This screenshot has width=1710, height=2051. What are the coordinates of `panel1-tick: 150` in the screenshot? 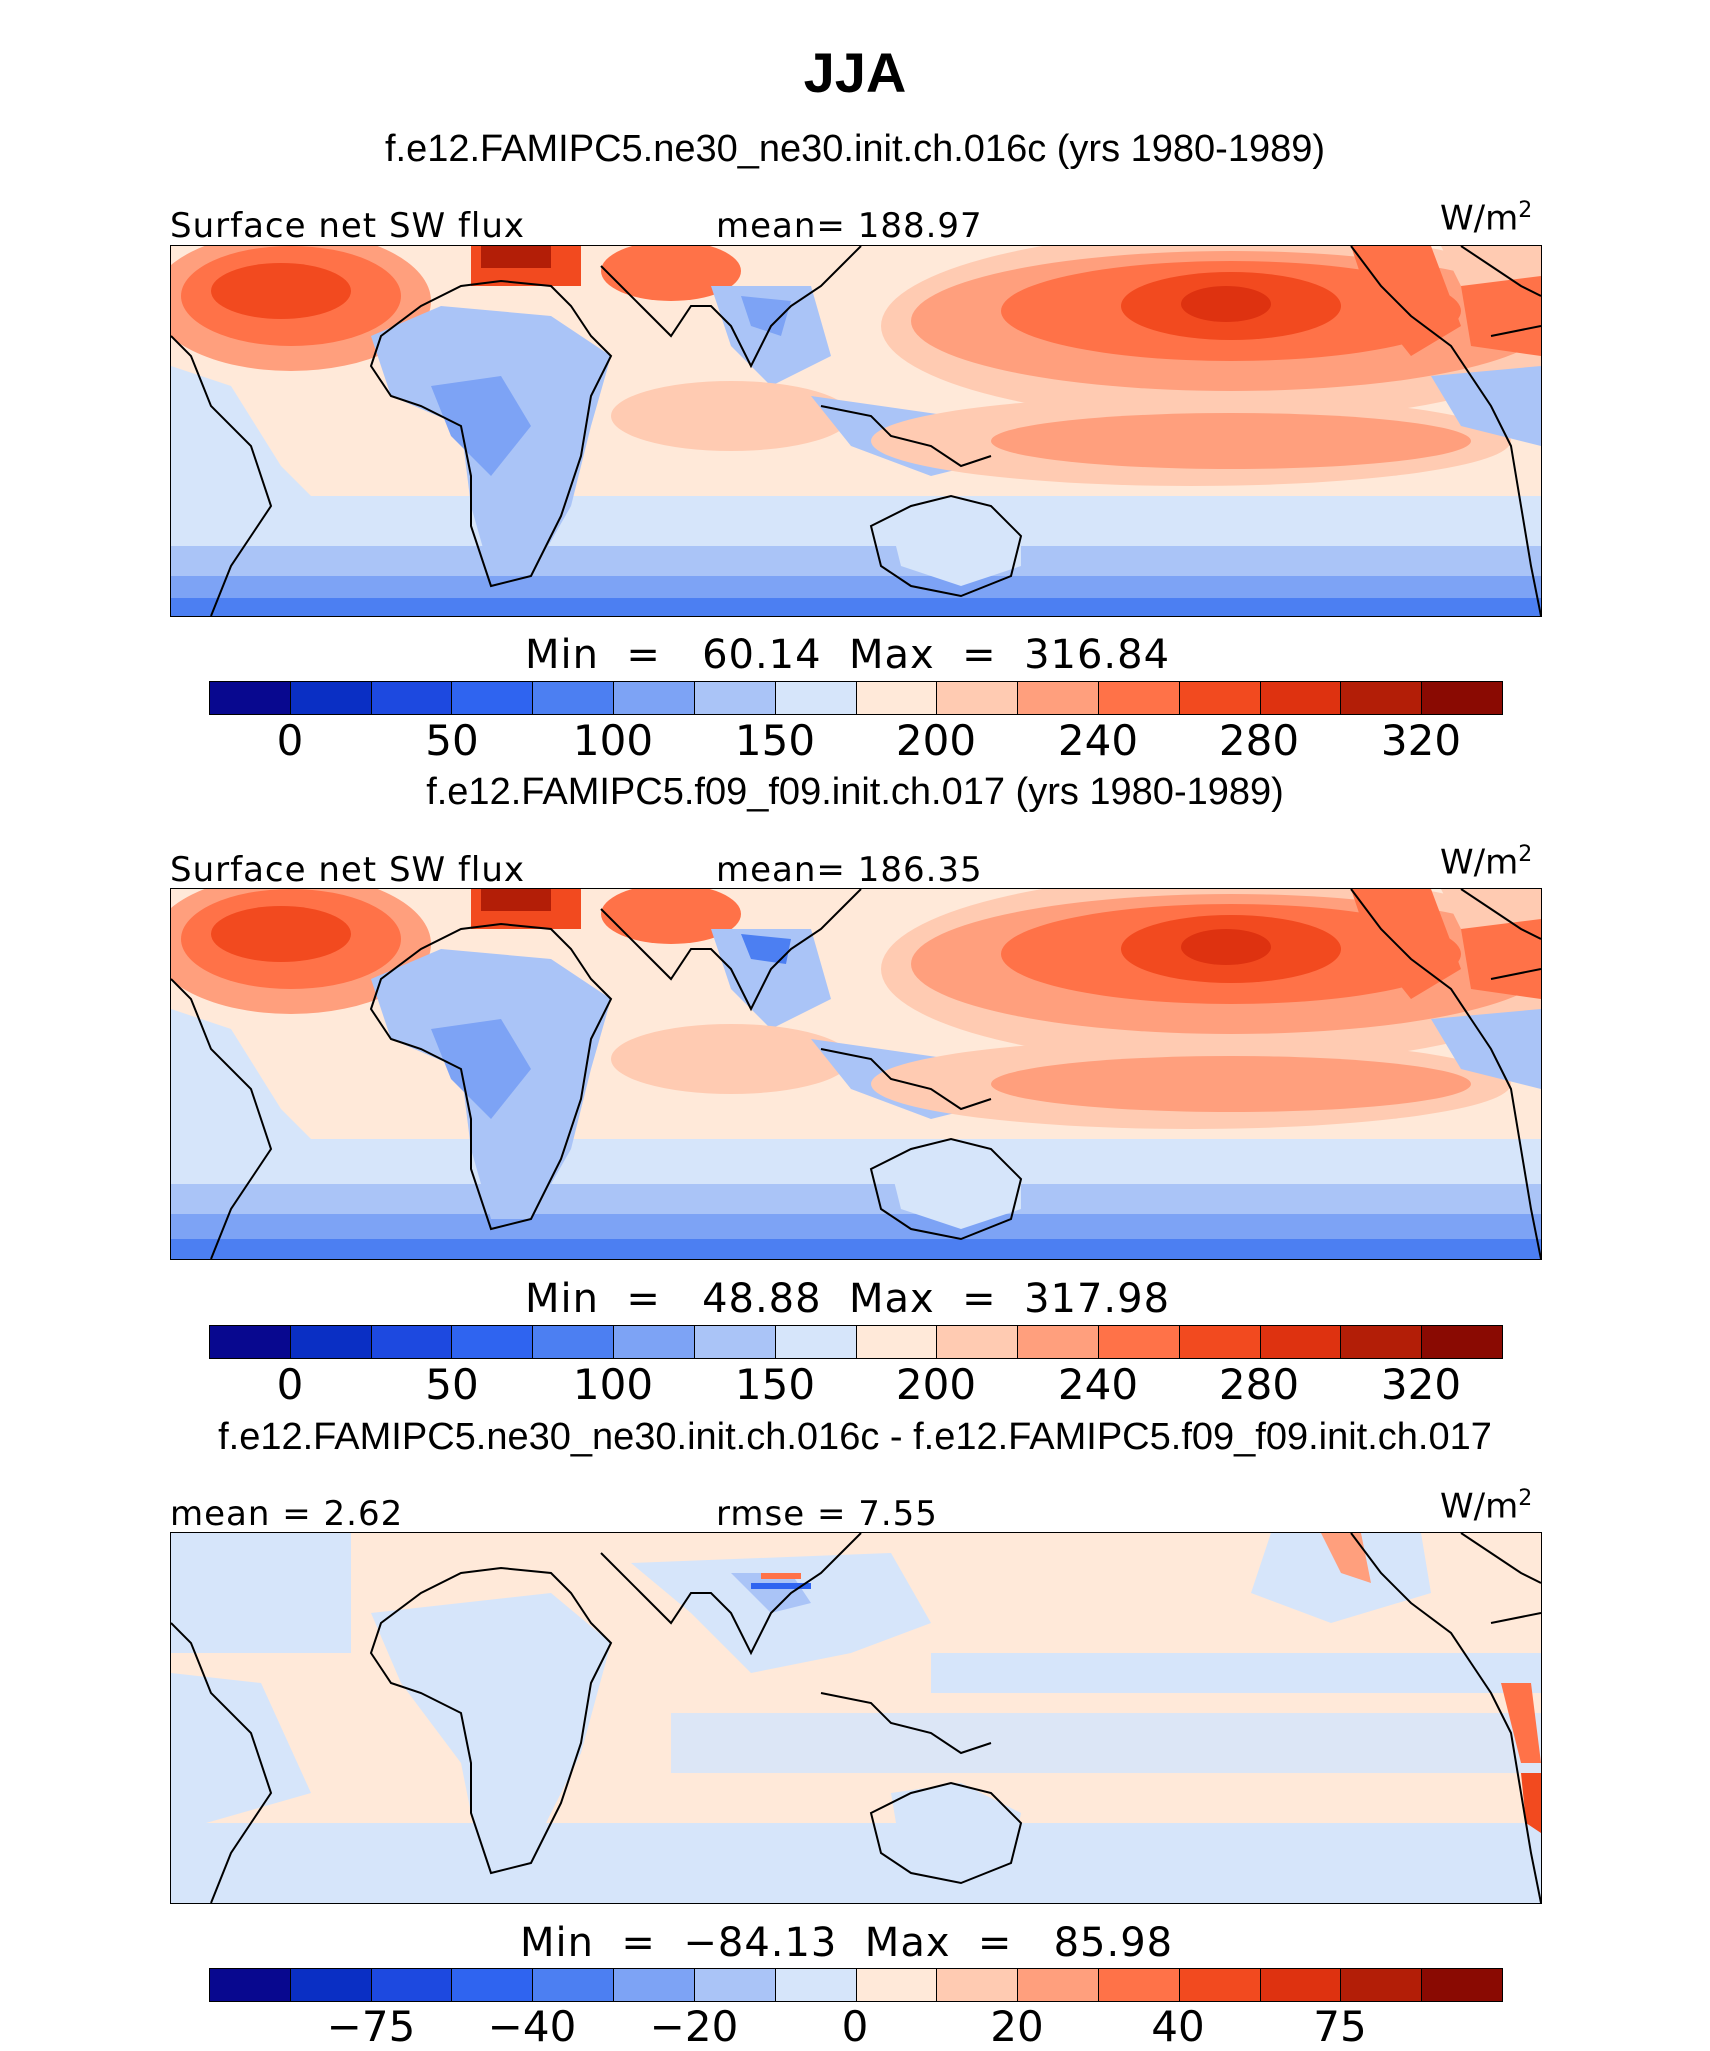 It's located at (775, 740).